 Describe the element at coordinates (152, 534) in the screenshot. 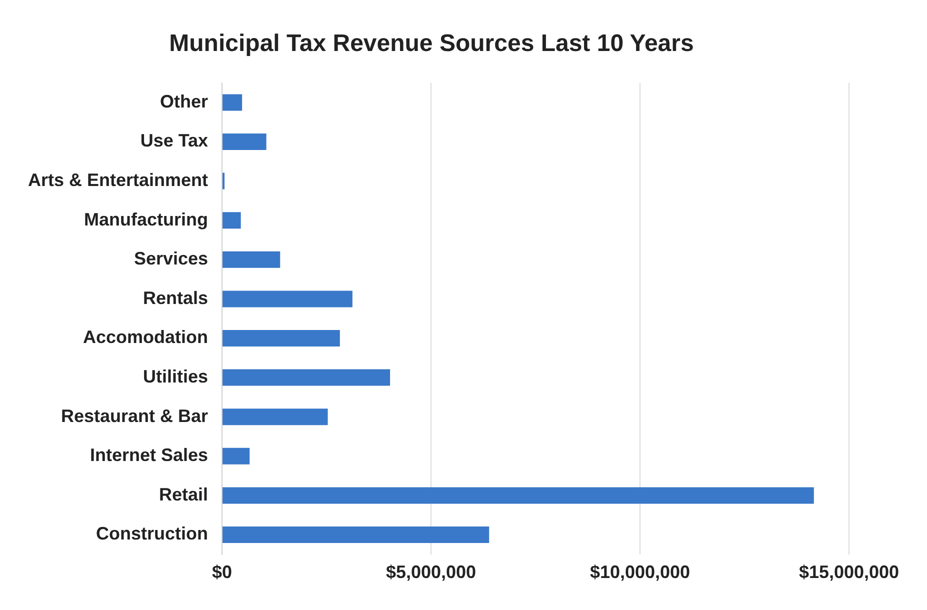

I see `y-tick-label: Construction` at that location.